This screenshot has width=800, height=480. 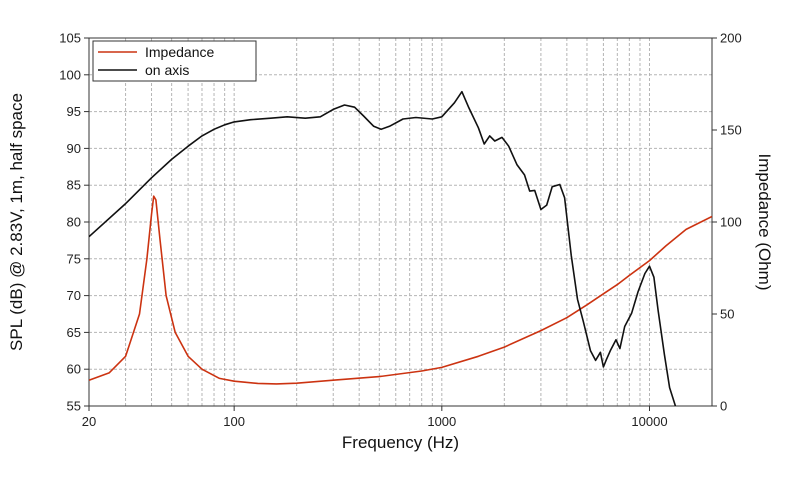 What do you see at coordinates (649, 421) in the screenshot?
I see `x-tick-label: 10000` at bounding box center [649, 421].